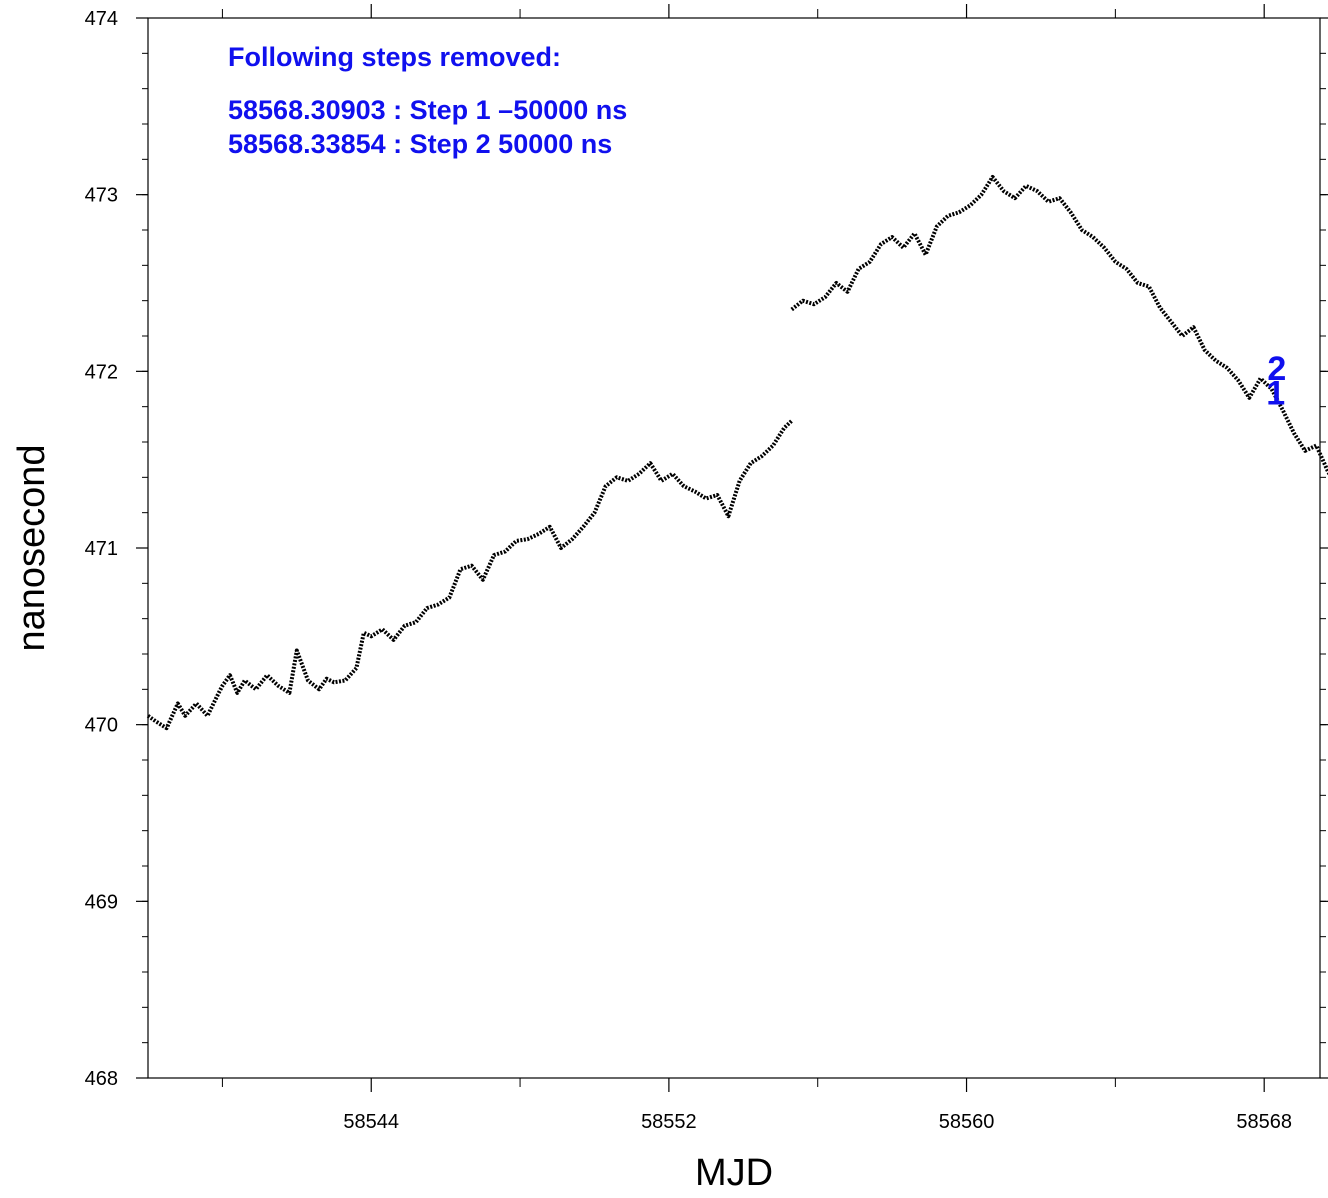 The height and width of the screenshot is (1198, 1328). I want to click on x-tick-label: 58560, so click(967, 1122).